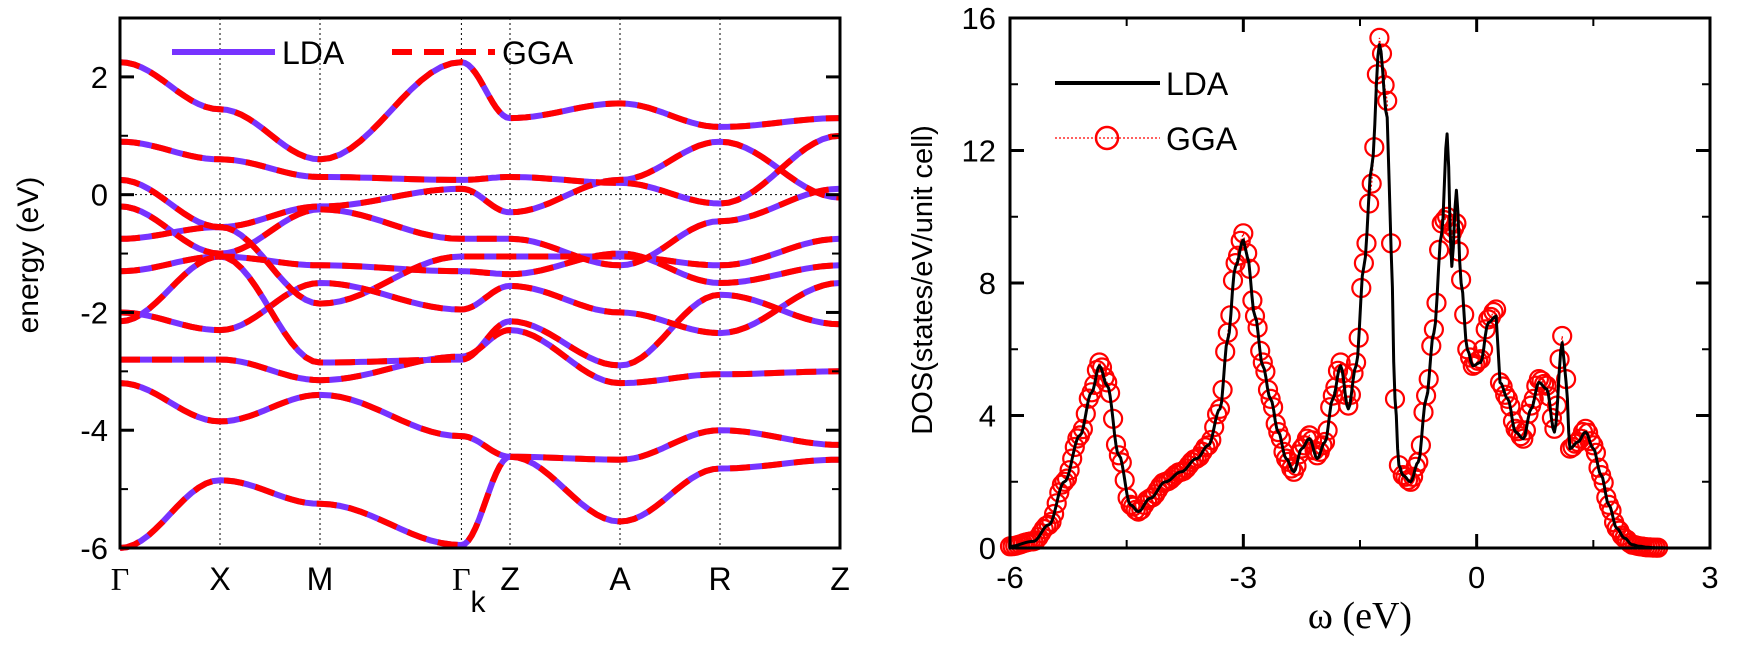 The height and width of the screenshot is (646, 1745). I want to click on dos-ytick-label: 0, so click(987, 548).